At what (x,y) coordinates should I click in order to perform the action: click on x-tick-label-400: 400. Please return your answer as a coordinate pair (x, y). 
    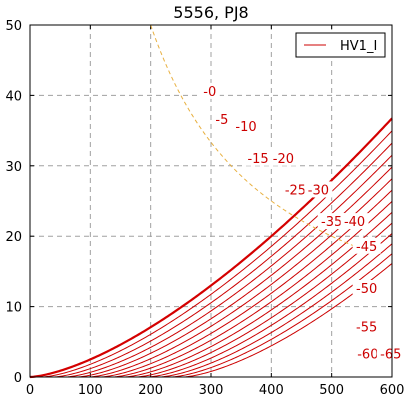
    Looking at the image, I should click on (271, 390).